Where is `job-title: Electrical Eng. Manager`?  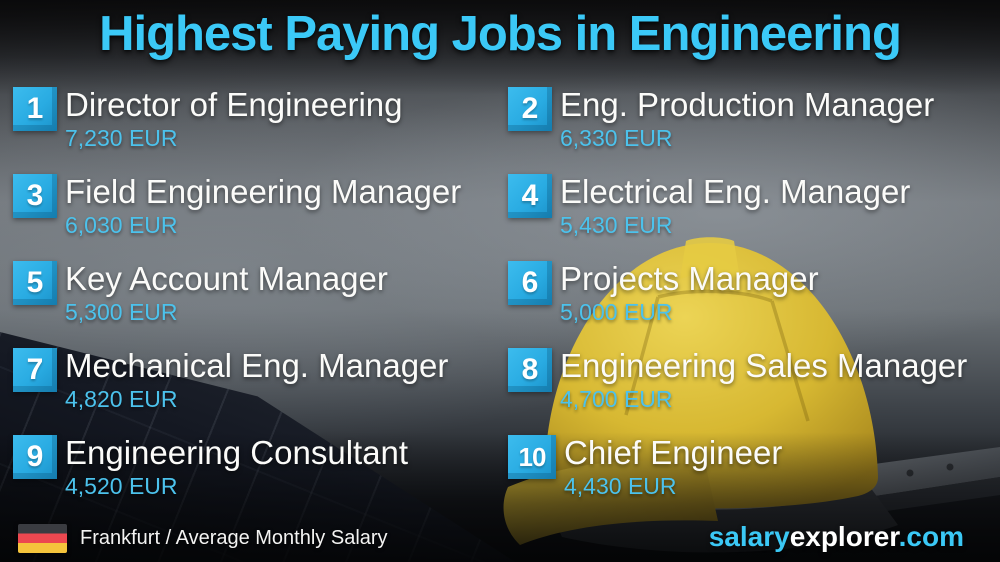 job-title: Electrical Eng. Manager is located at coordinates (735, 191).